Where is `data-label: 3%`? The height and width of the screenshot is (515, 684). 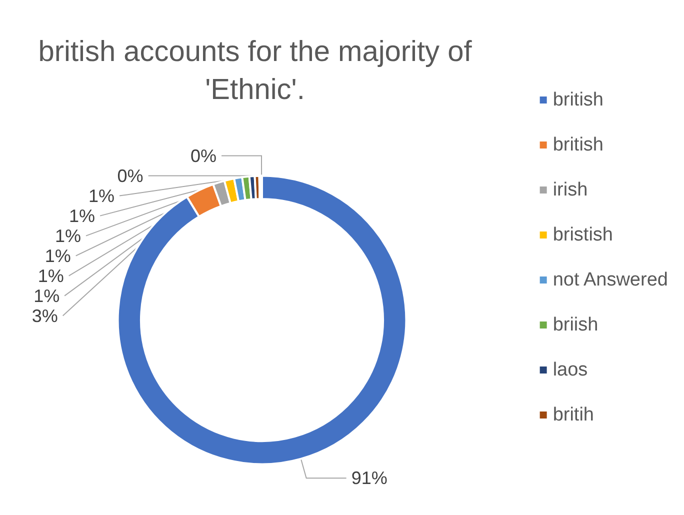
data-label: 3% is located at coordinates (45, 316).